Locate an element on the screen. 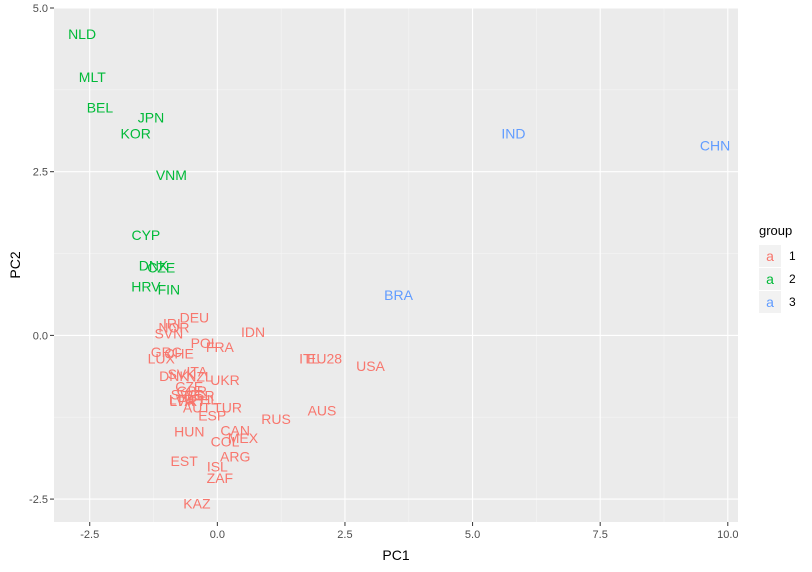 The width and height of the screenshot is (812, 572). x-tick-label: 10.0 is located at coordinates (727, 535).